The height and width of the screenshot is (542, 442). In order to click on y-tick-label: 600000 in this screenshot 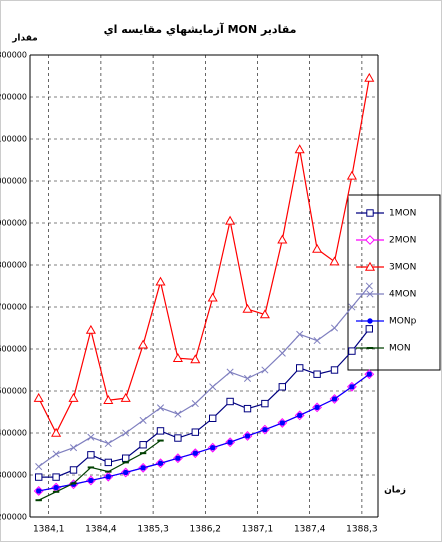, I will do `click(13, 349)`.